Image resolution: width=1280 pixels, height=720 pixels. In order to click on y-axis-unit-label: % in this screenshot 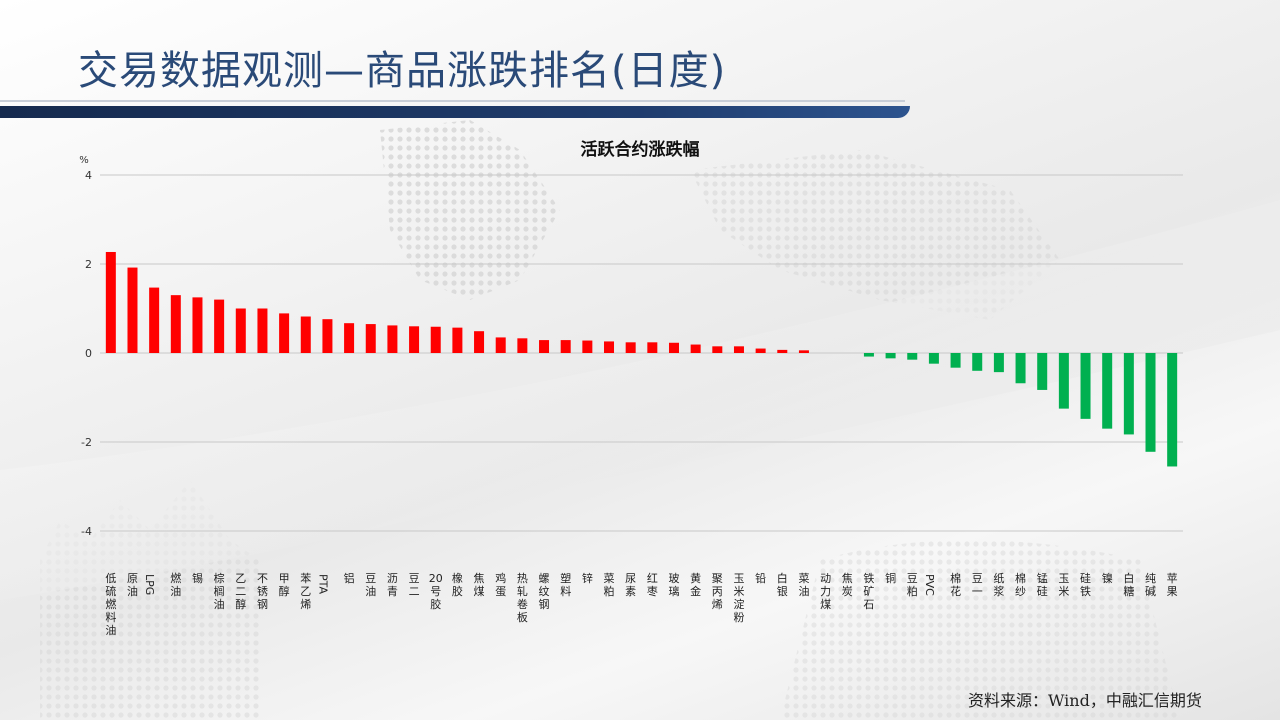, I will do `click(84, 160)`.